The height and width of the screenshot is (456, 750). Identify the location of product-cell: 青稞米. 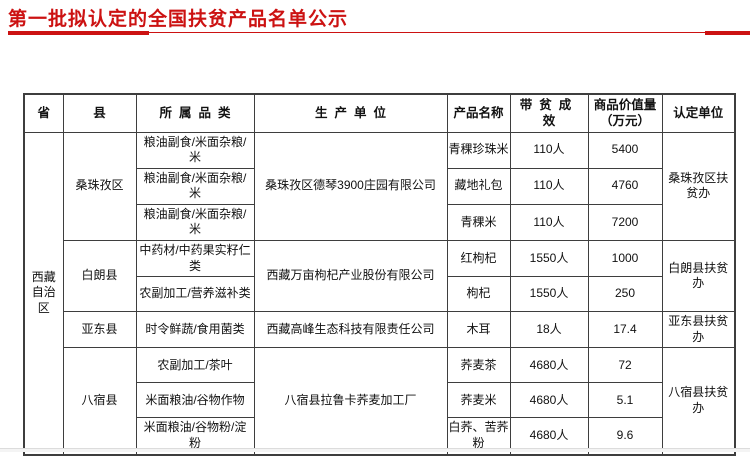
(478, 222).